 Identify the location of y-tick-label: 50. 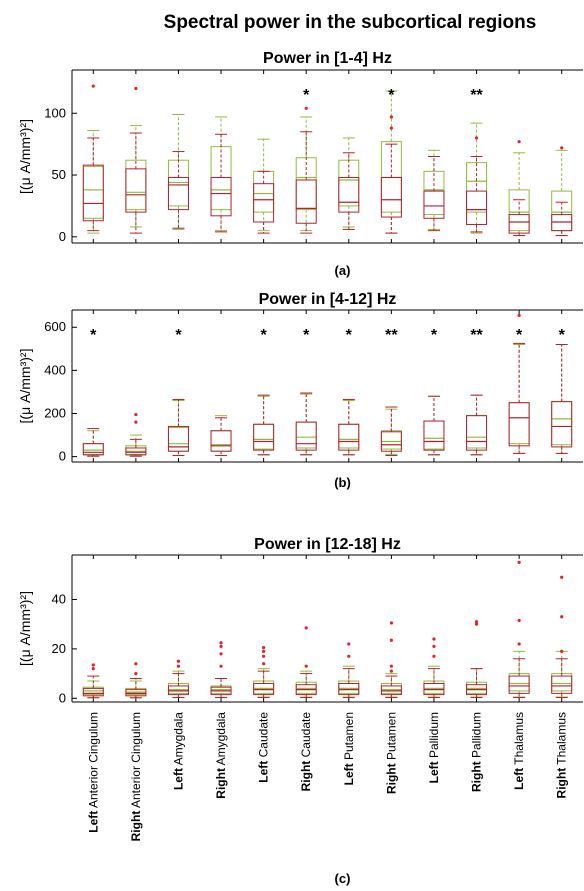
(59, 174).